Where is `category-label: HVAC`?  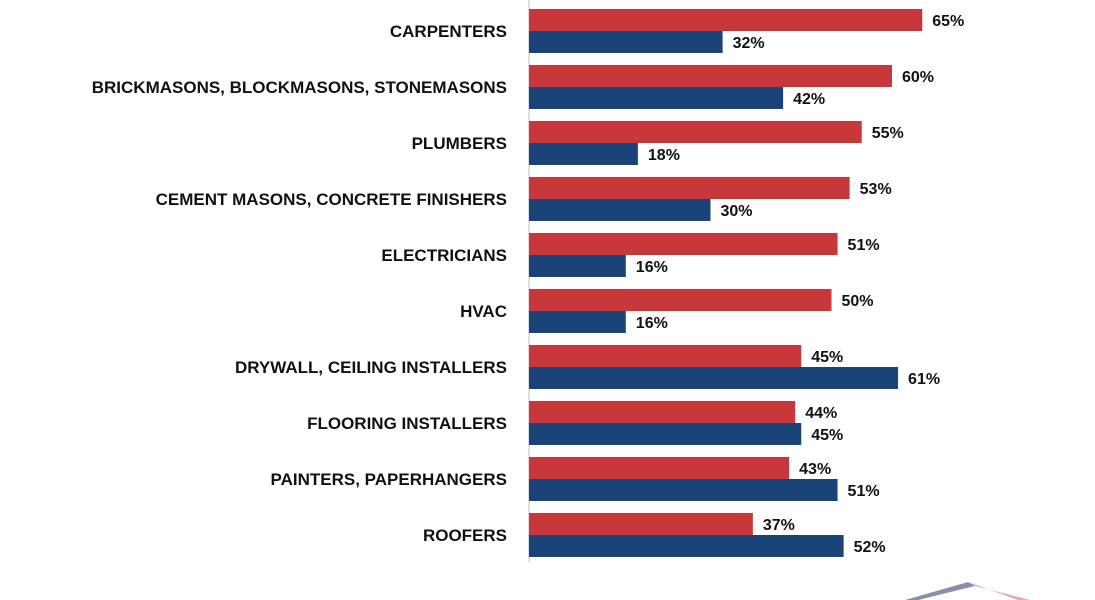 category-label: HVAC is located at coordinates (483, 311).